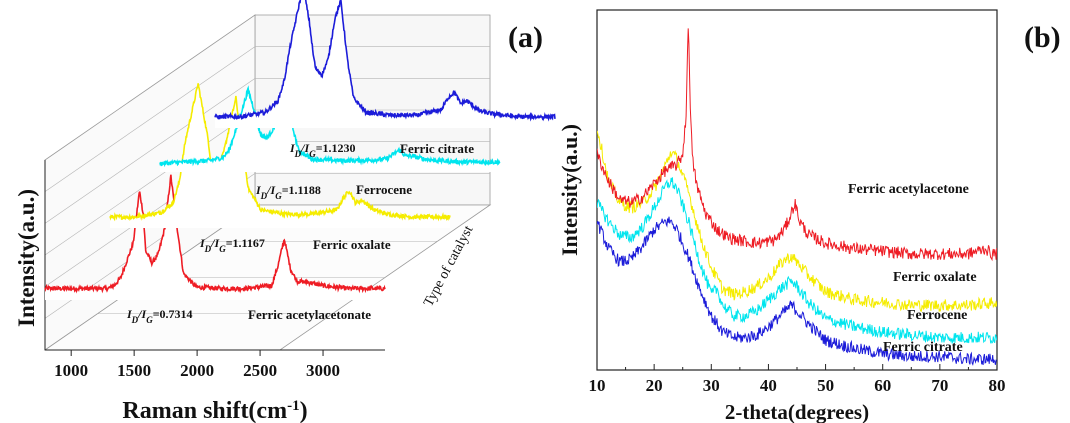 This screenshot has height=423, width=1070. Describe the element at coordinates (309, 314) in the screenshot. I see `series-label: Ferric acetylacetonate` at that location.